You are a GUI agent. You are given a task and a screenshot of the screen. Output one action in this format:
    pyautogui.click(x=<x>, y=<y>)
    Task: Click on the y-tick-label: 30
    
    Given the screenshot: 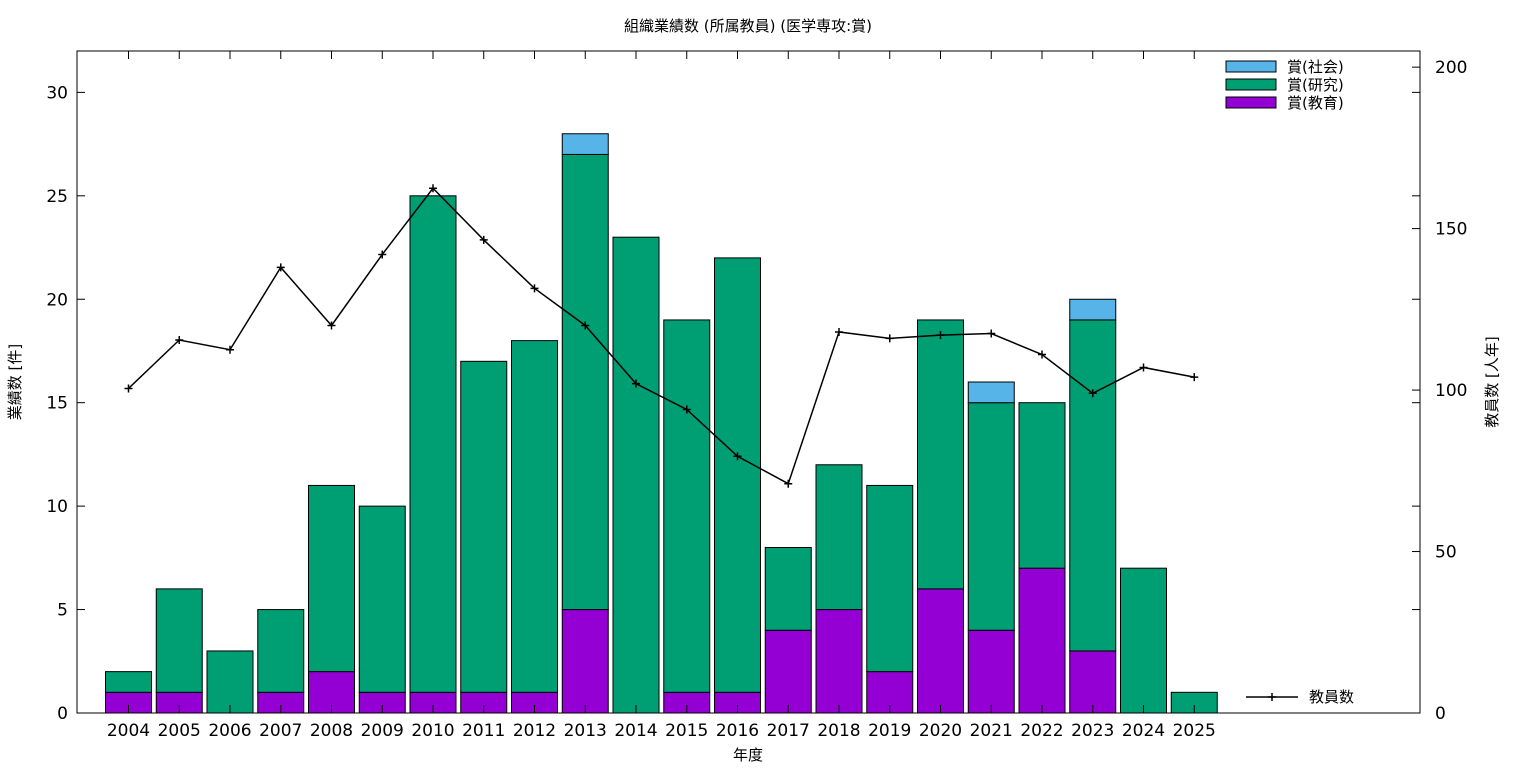 What is the action you would take?
    pyautogui.click(x=57, y=93)
    